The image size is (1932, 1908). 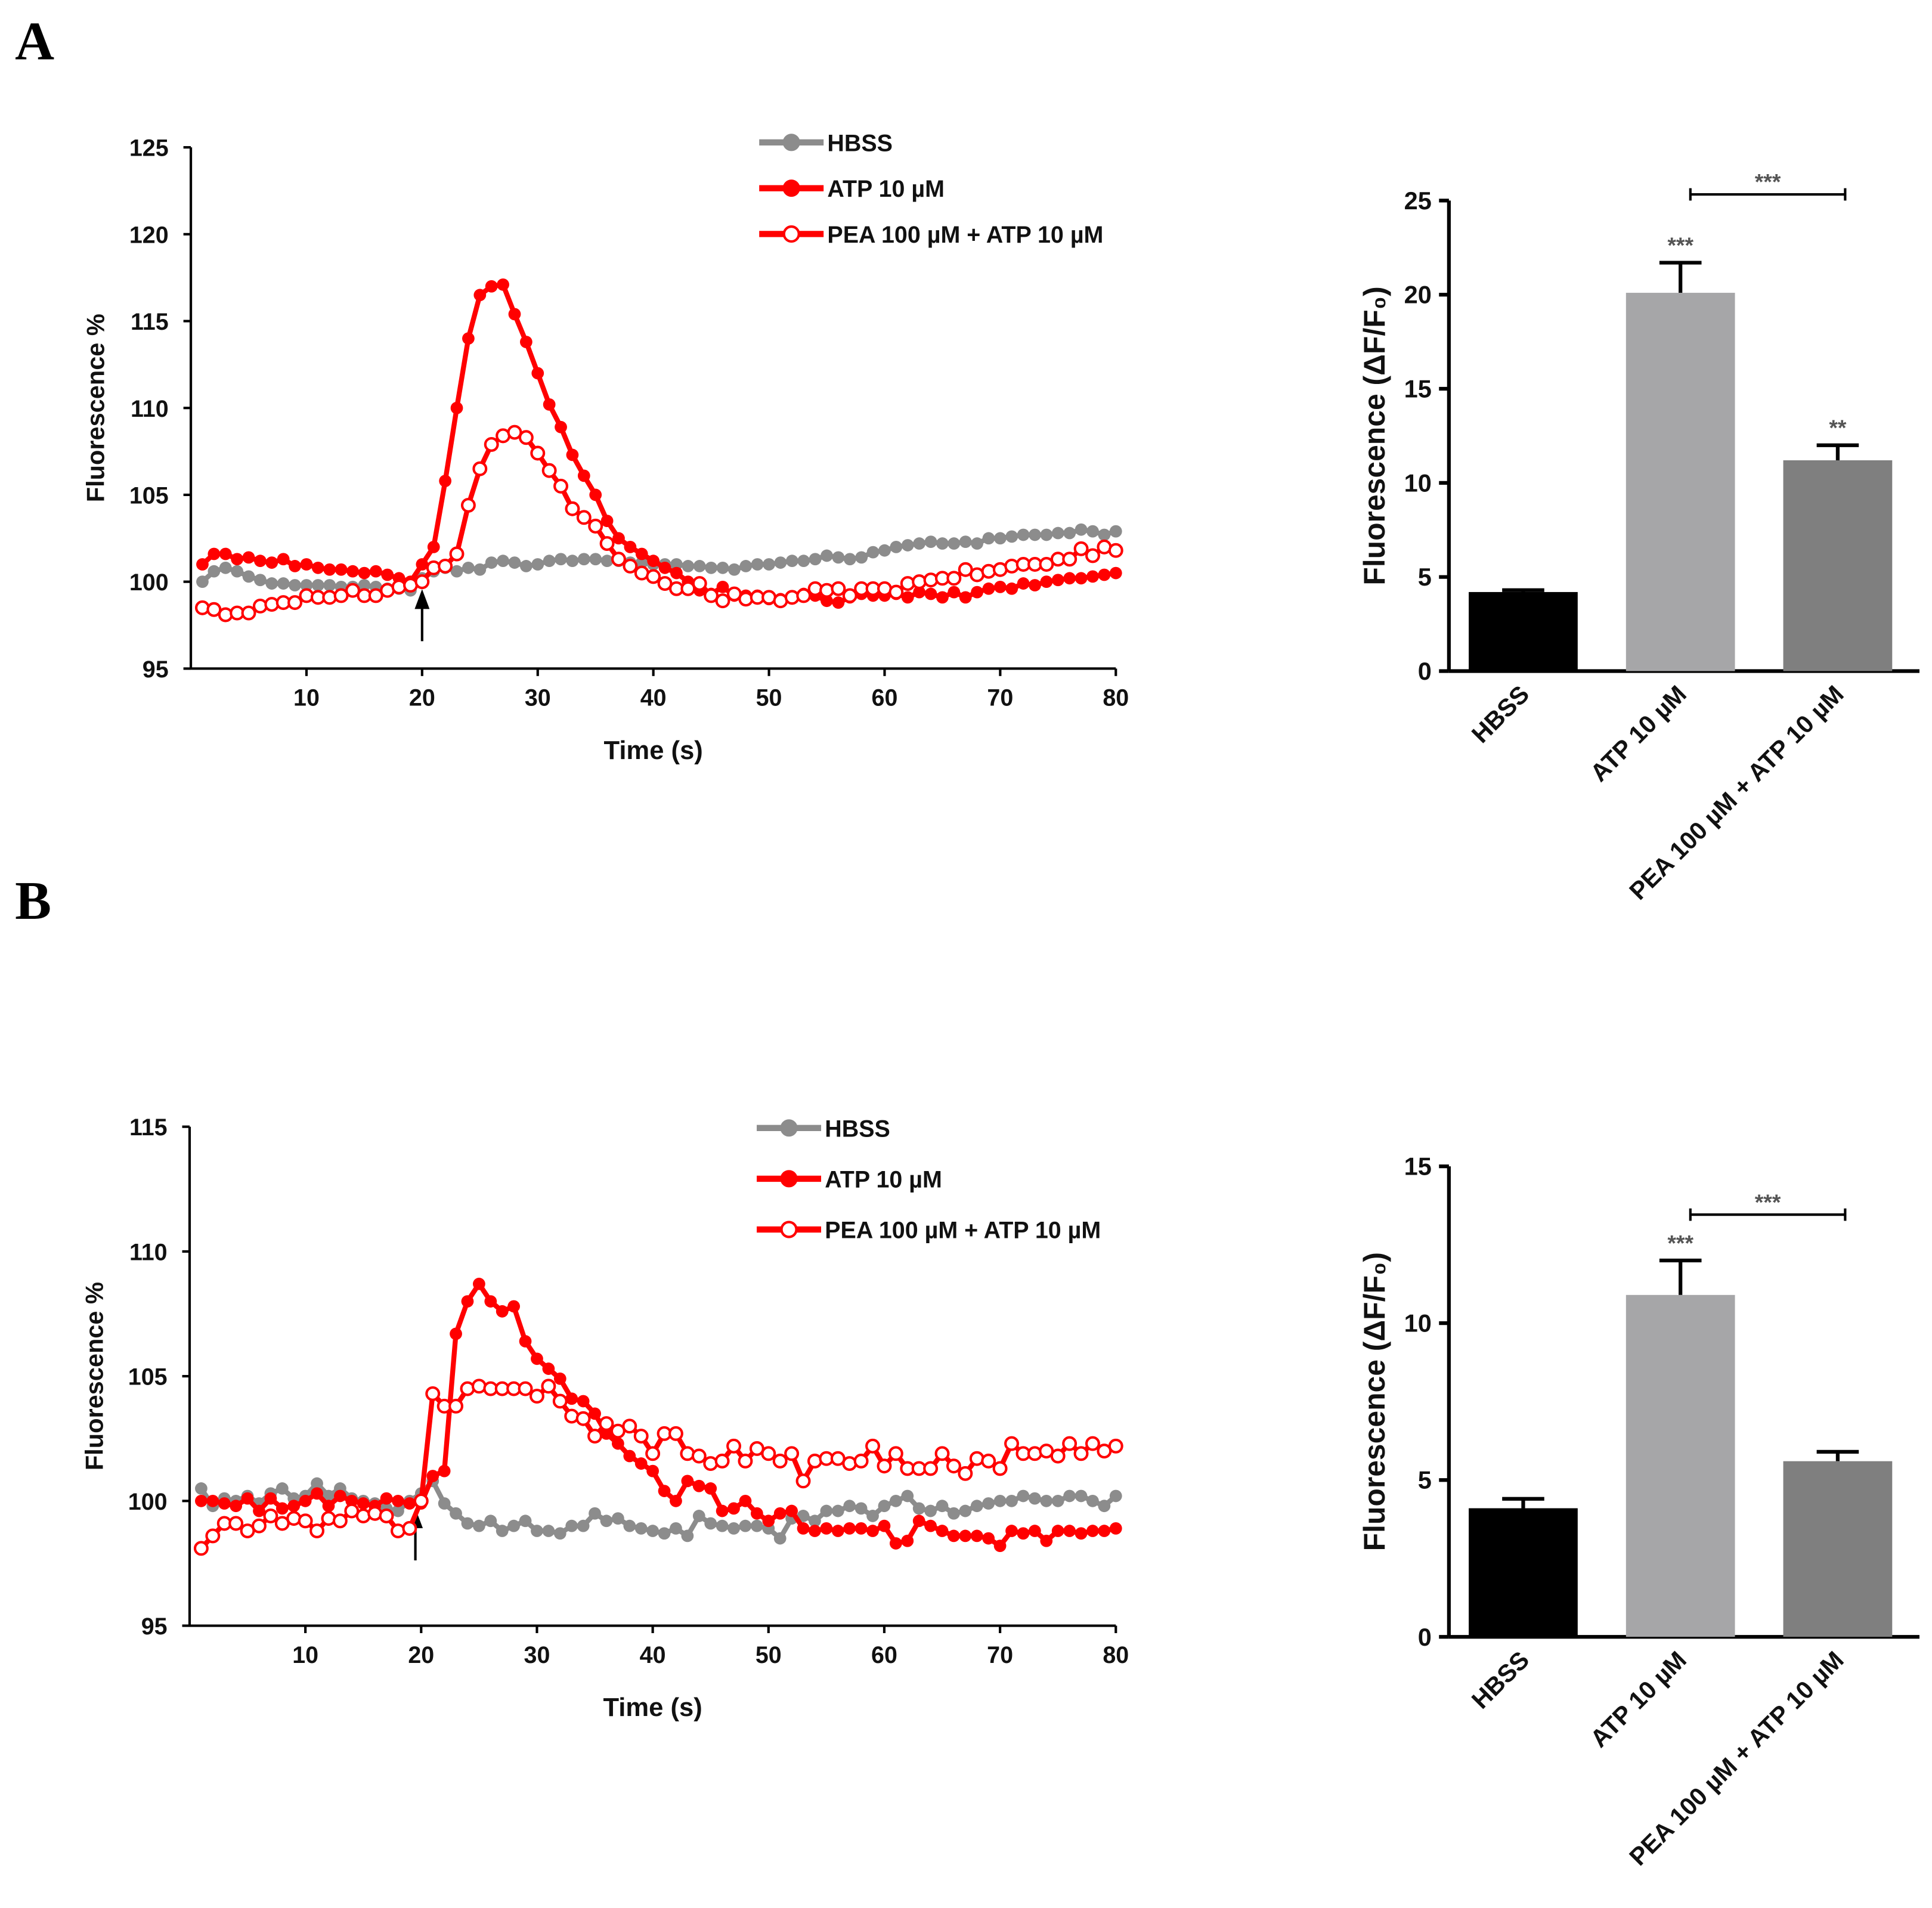 What do you see at coordinates (659, 443) in the screenshot?
I see `series-atp-10-m` at bounding box center [659, 443].